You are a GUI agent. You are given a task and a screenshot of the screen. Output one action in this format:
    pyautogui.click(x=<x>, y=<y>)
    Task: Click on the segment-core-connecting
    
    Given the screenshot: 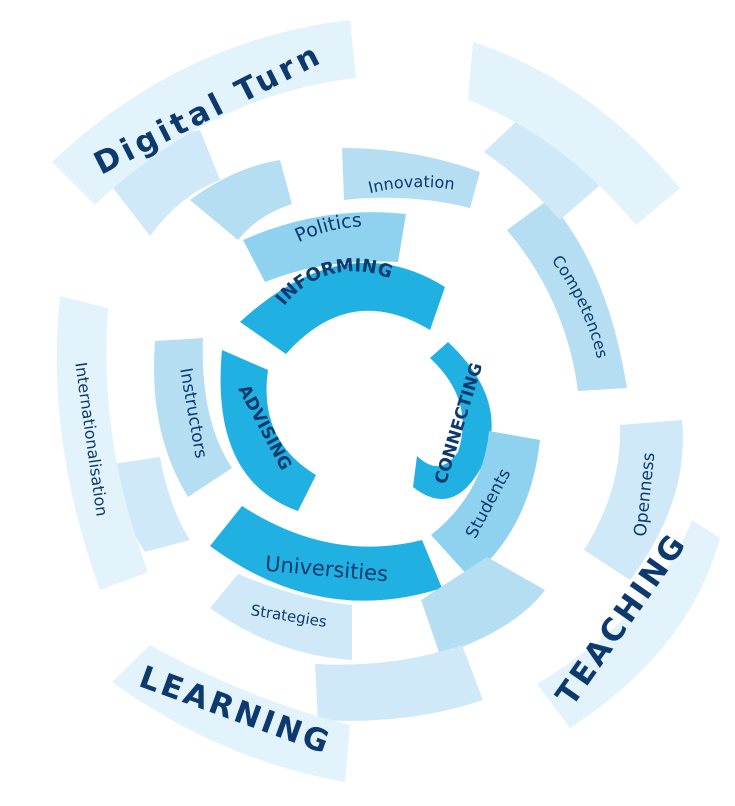 What is the action you would take?
    pyautogui.click(x=452, y=420)
    